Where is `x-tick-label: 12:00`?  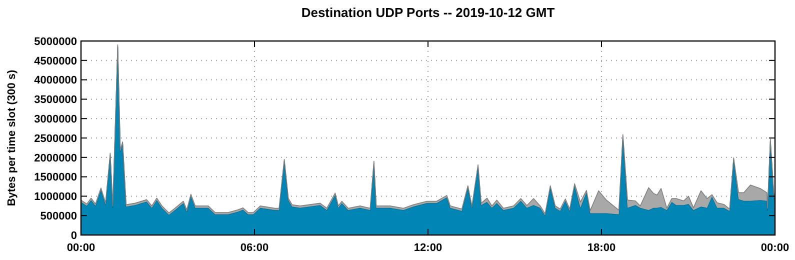 x-tick-label: 12:00 is located at coordinates (428, 248).